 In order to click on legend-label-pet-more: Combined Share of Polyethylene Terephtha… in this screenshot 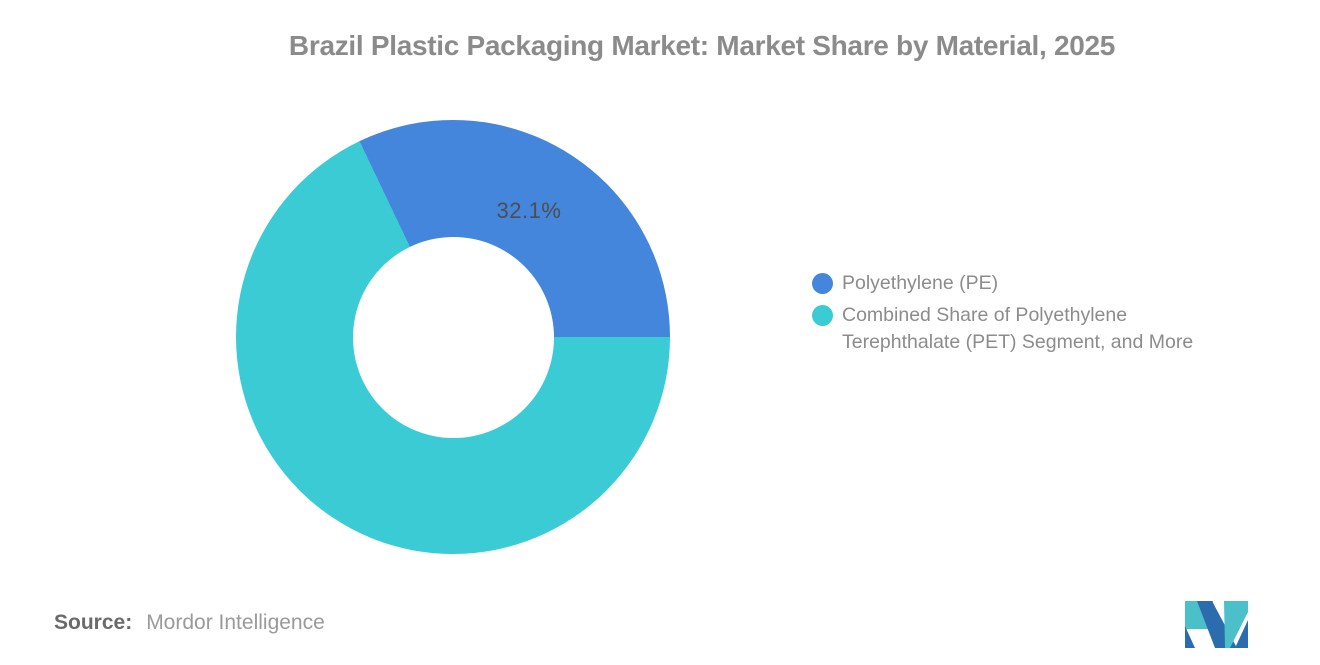, I will do `click(1018, 328)`.